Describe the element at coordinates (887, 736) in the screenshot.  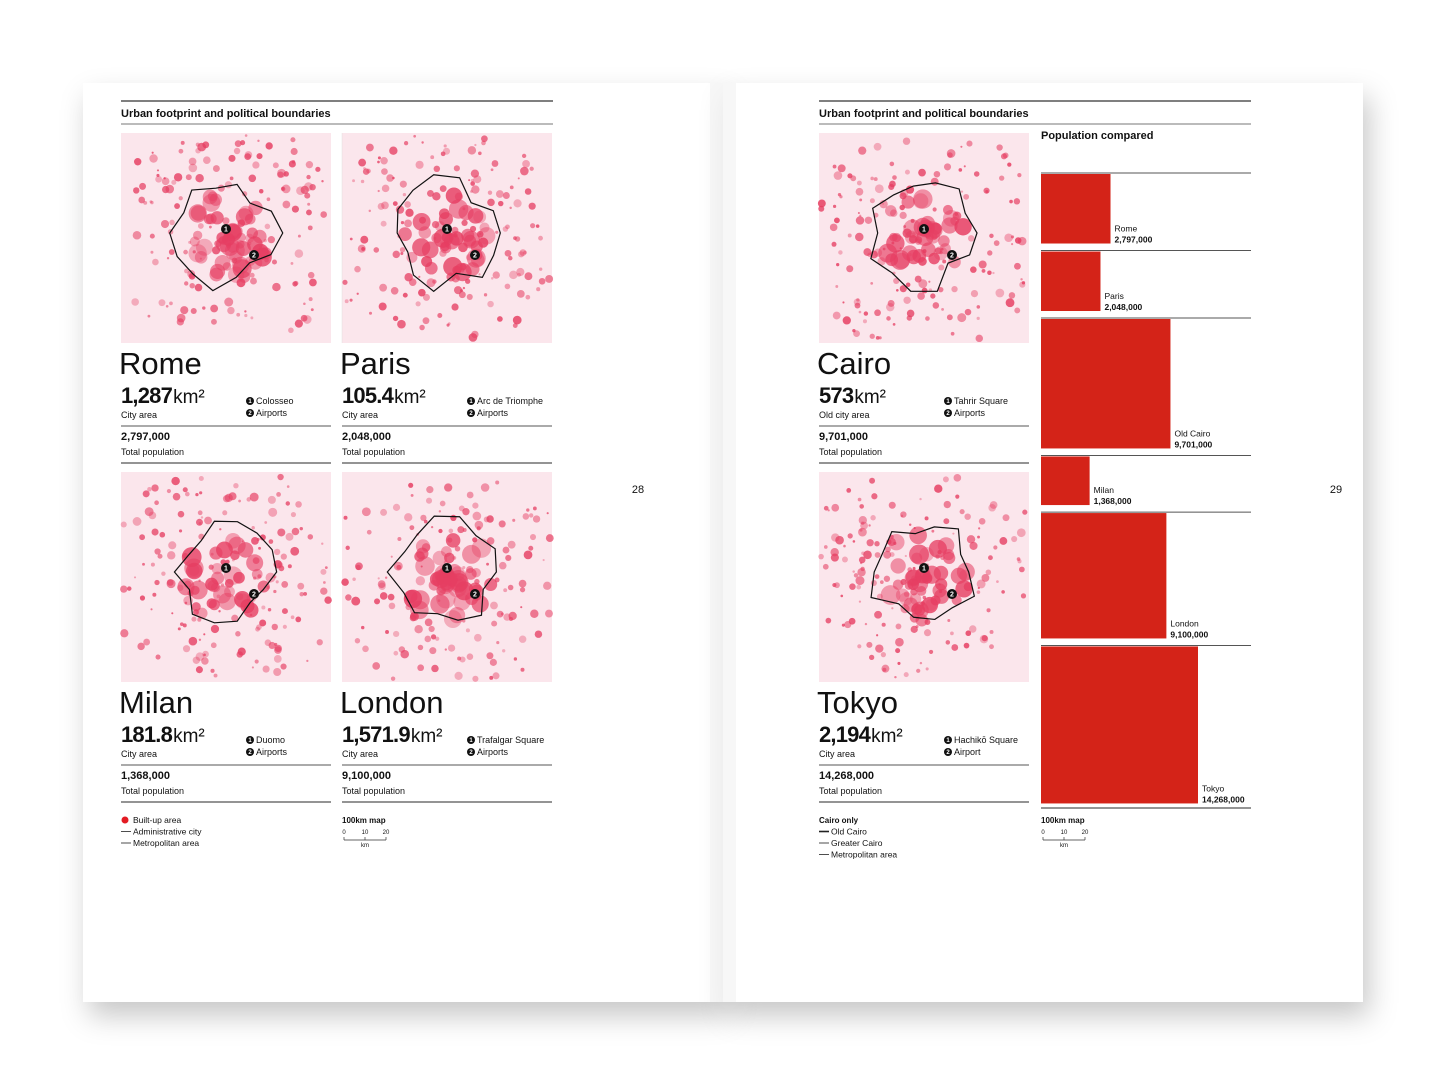
I see `area-unit: km²` at that location.